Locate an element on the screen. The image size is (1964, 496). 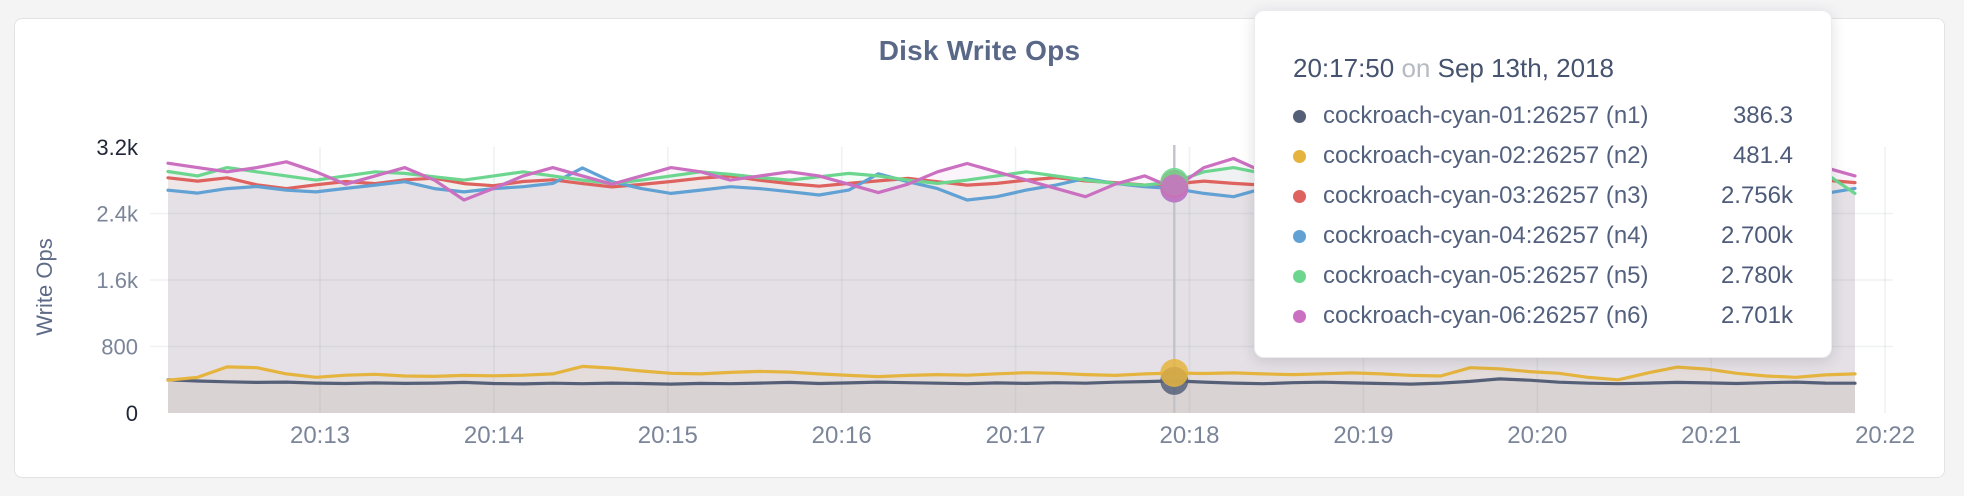
series-value: 2.700k is located at coordinates (1756, 235).